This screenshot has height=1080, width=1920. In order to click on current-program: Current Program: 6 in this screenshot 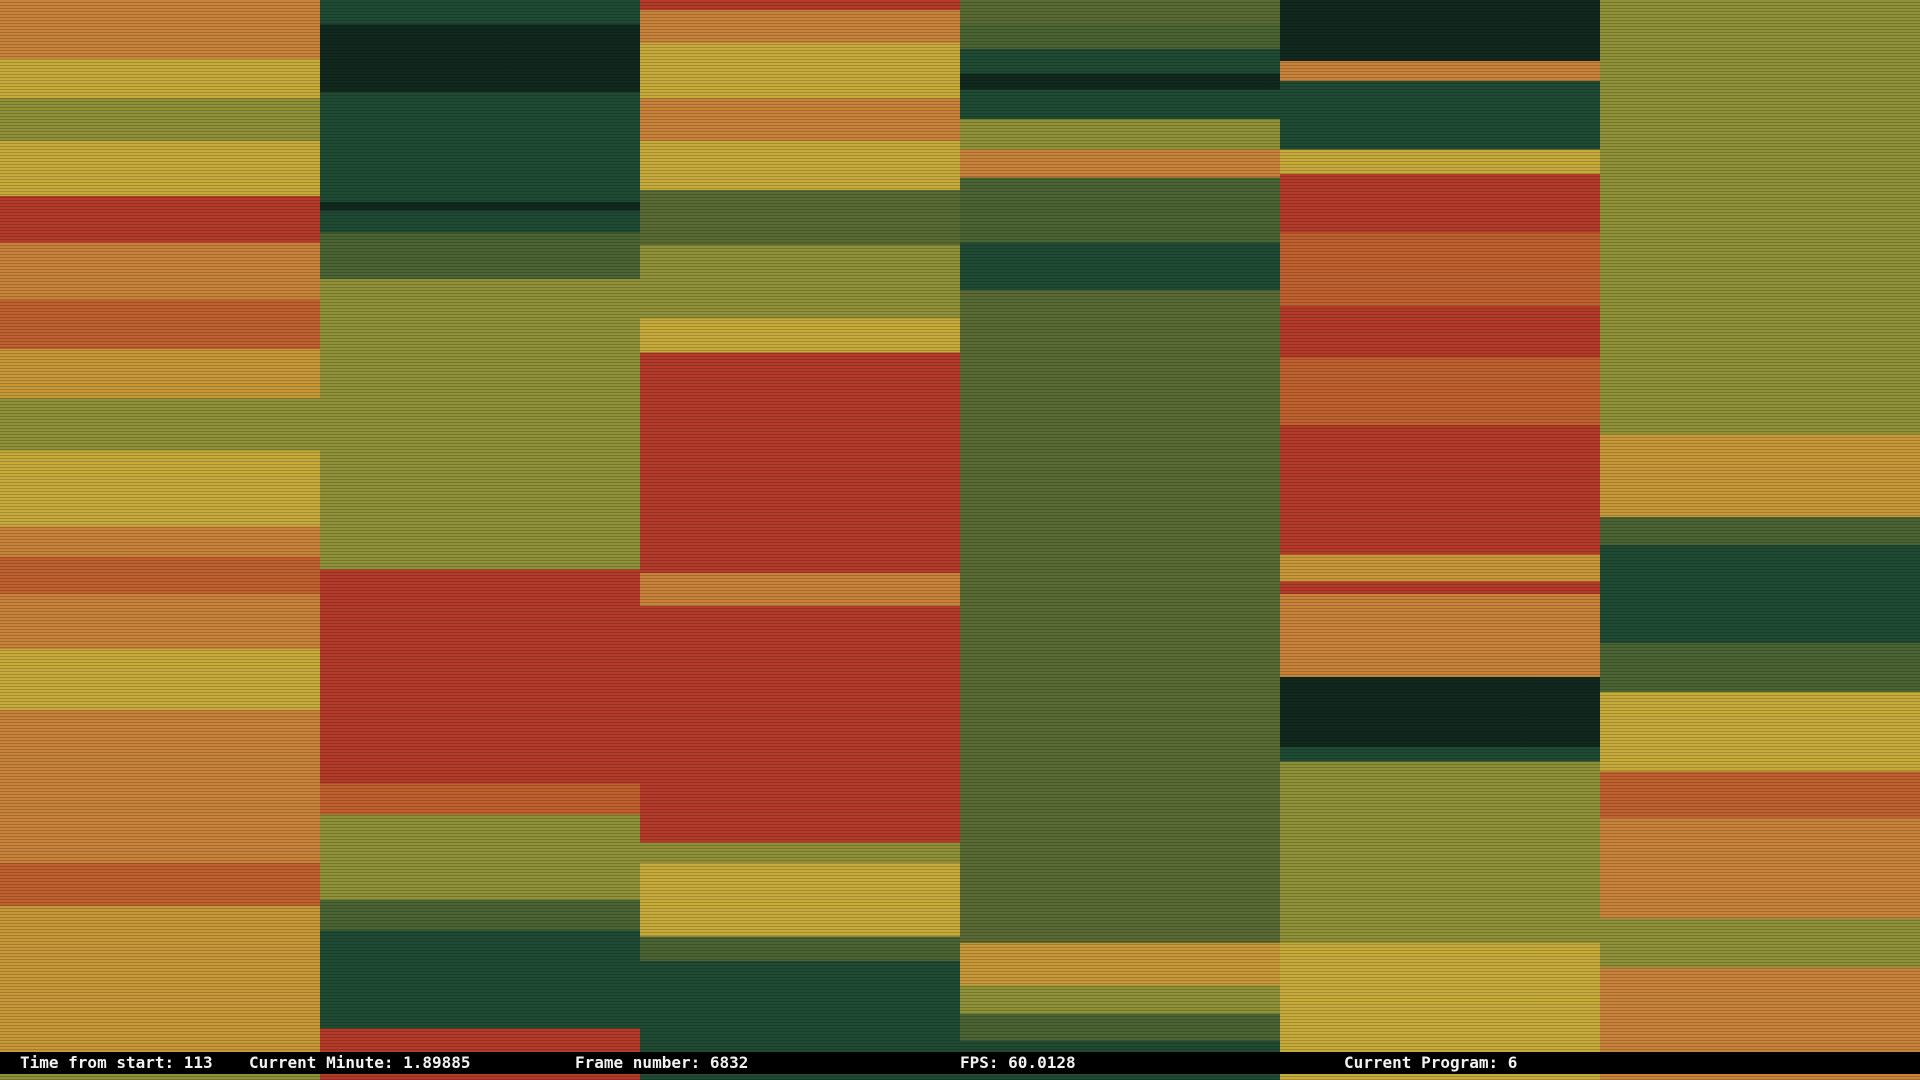, I will do `click(1431, 1062)`.